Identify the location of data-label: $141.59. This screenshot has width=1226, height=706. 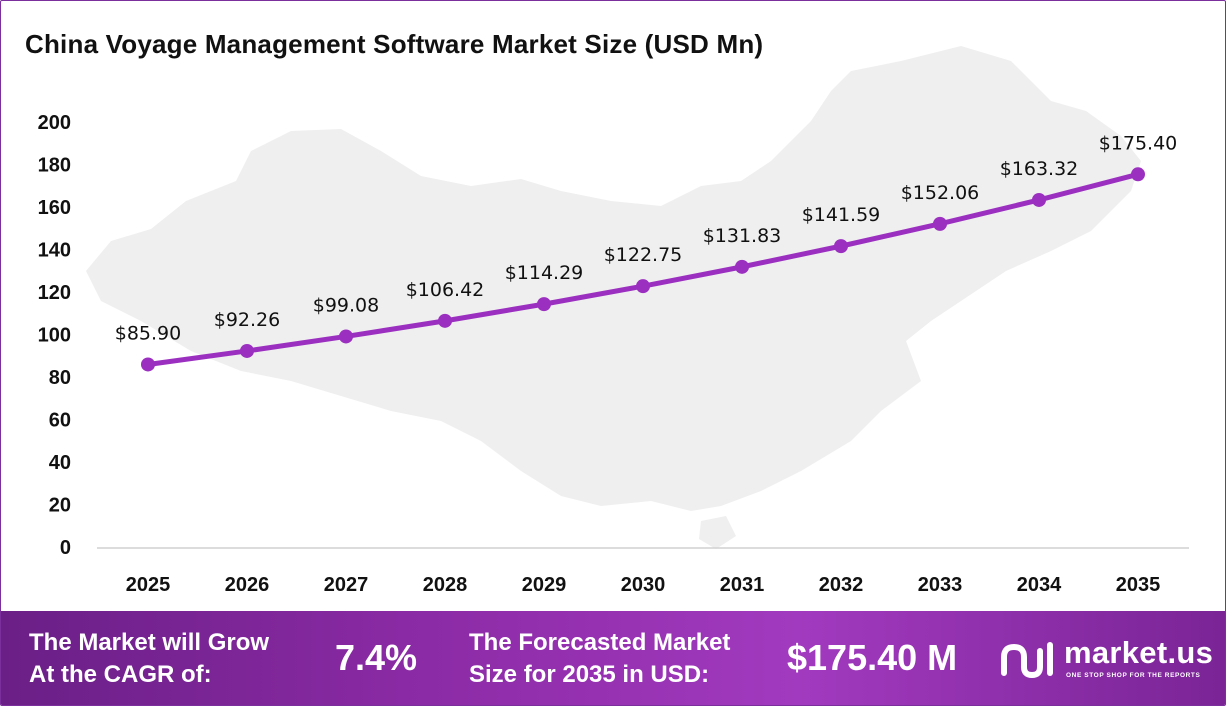
(841, 215).